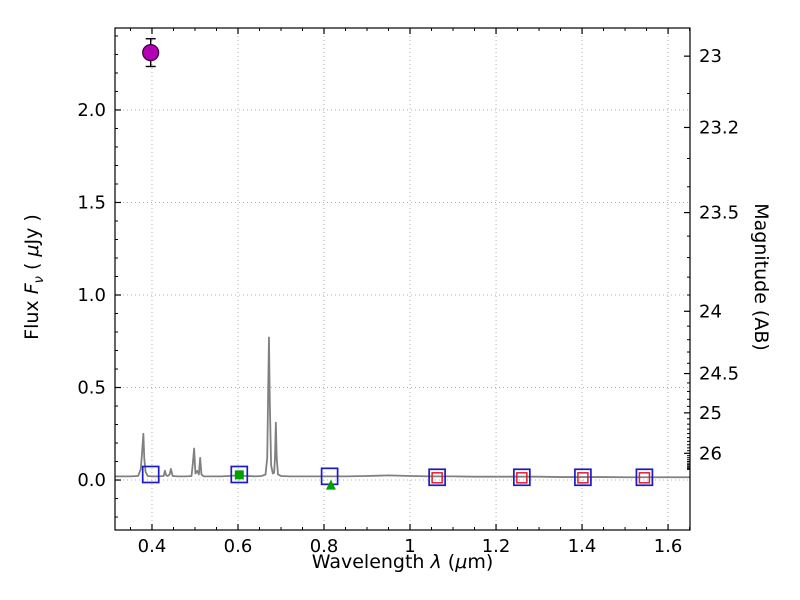  What do you see at coordinates (461, 562) in the screenshot?
I see `x-axis-label-mu: μ` at bounding box center [461, 562].